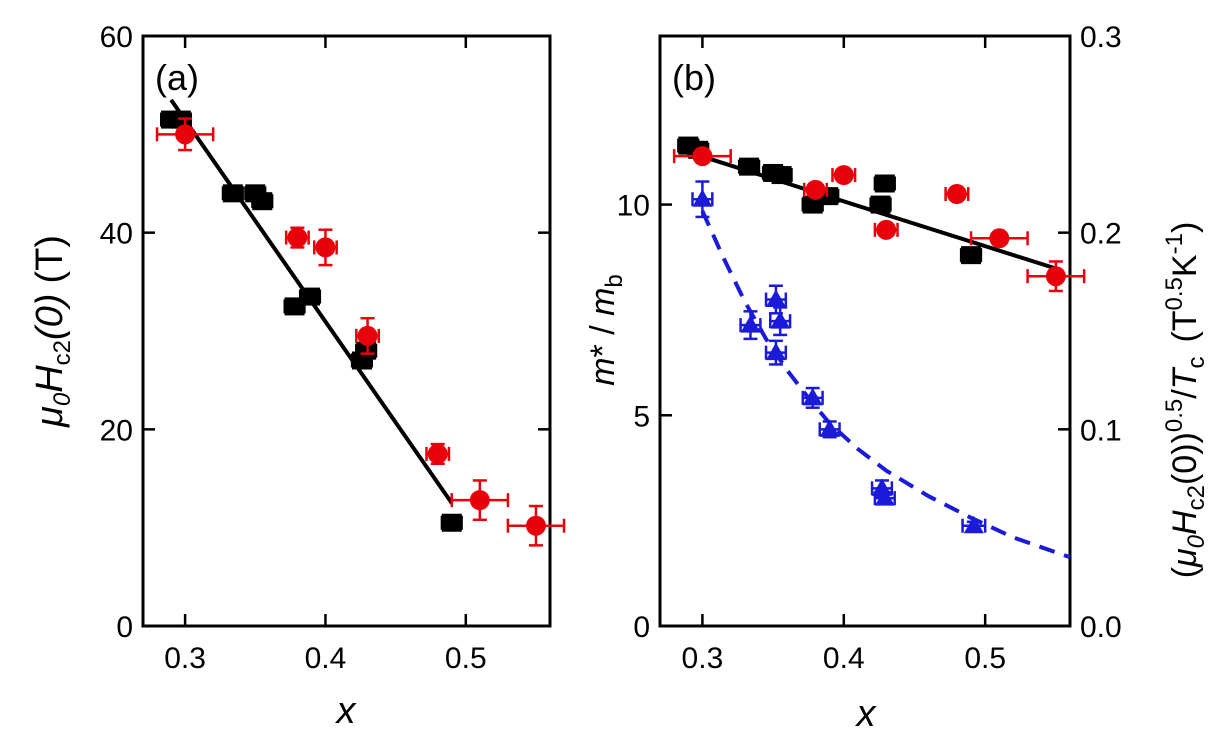 The height and width of the screenshot is (746, 1224). What do you see at coordinates (866, 714) in the screenshot?
I see `panel-b-x-label: x` at bounding box center [866, 714].